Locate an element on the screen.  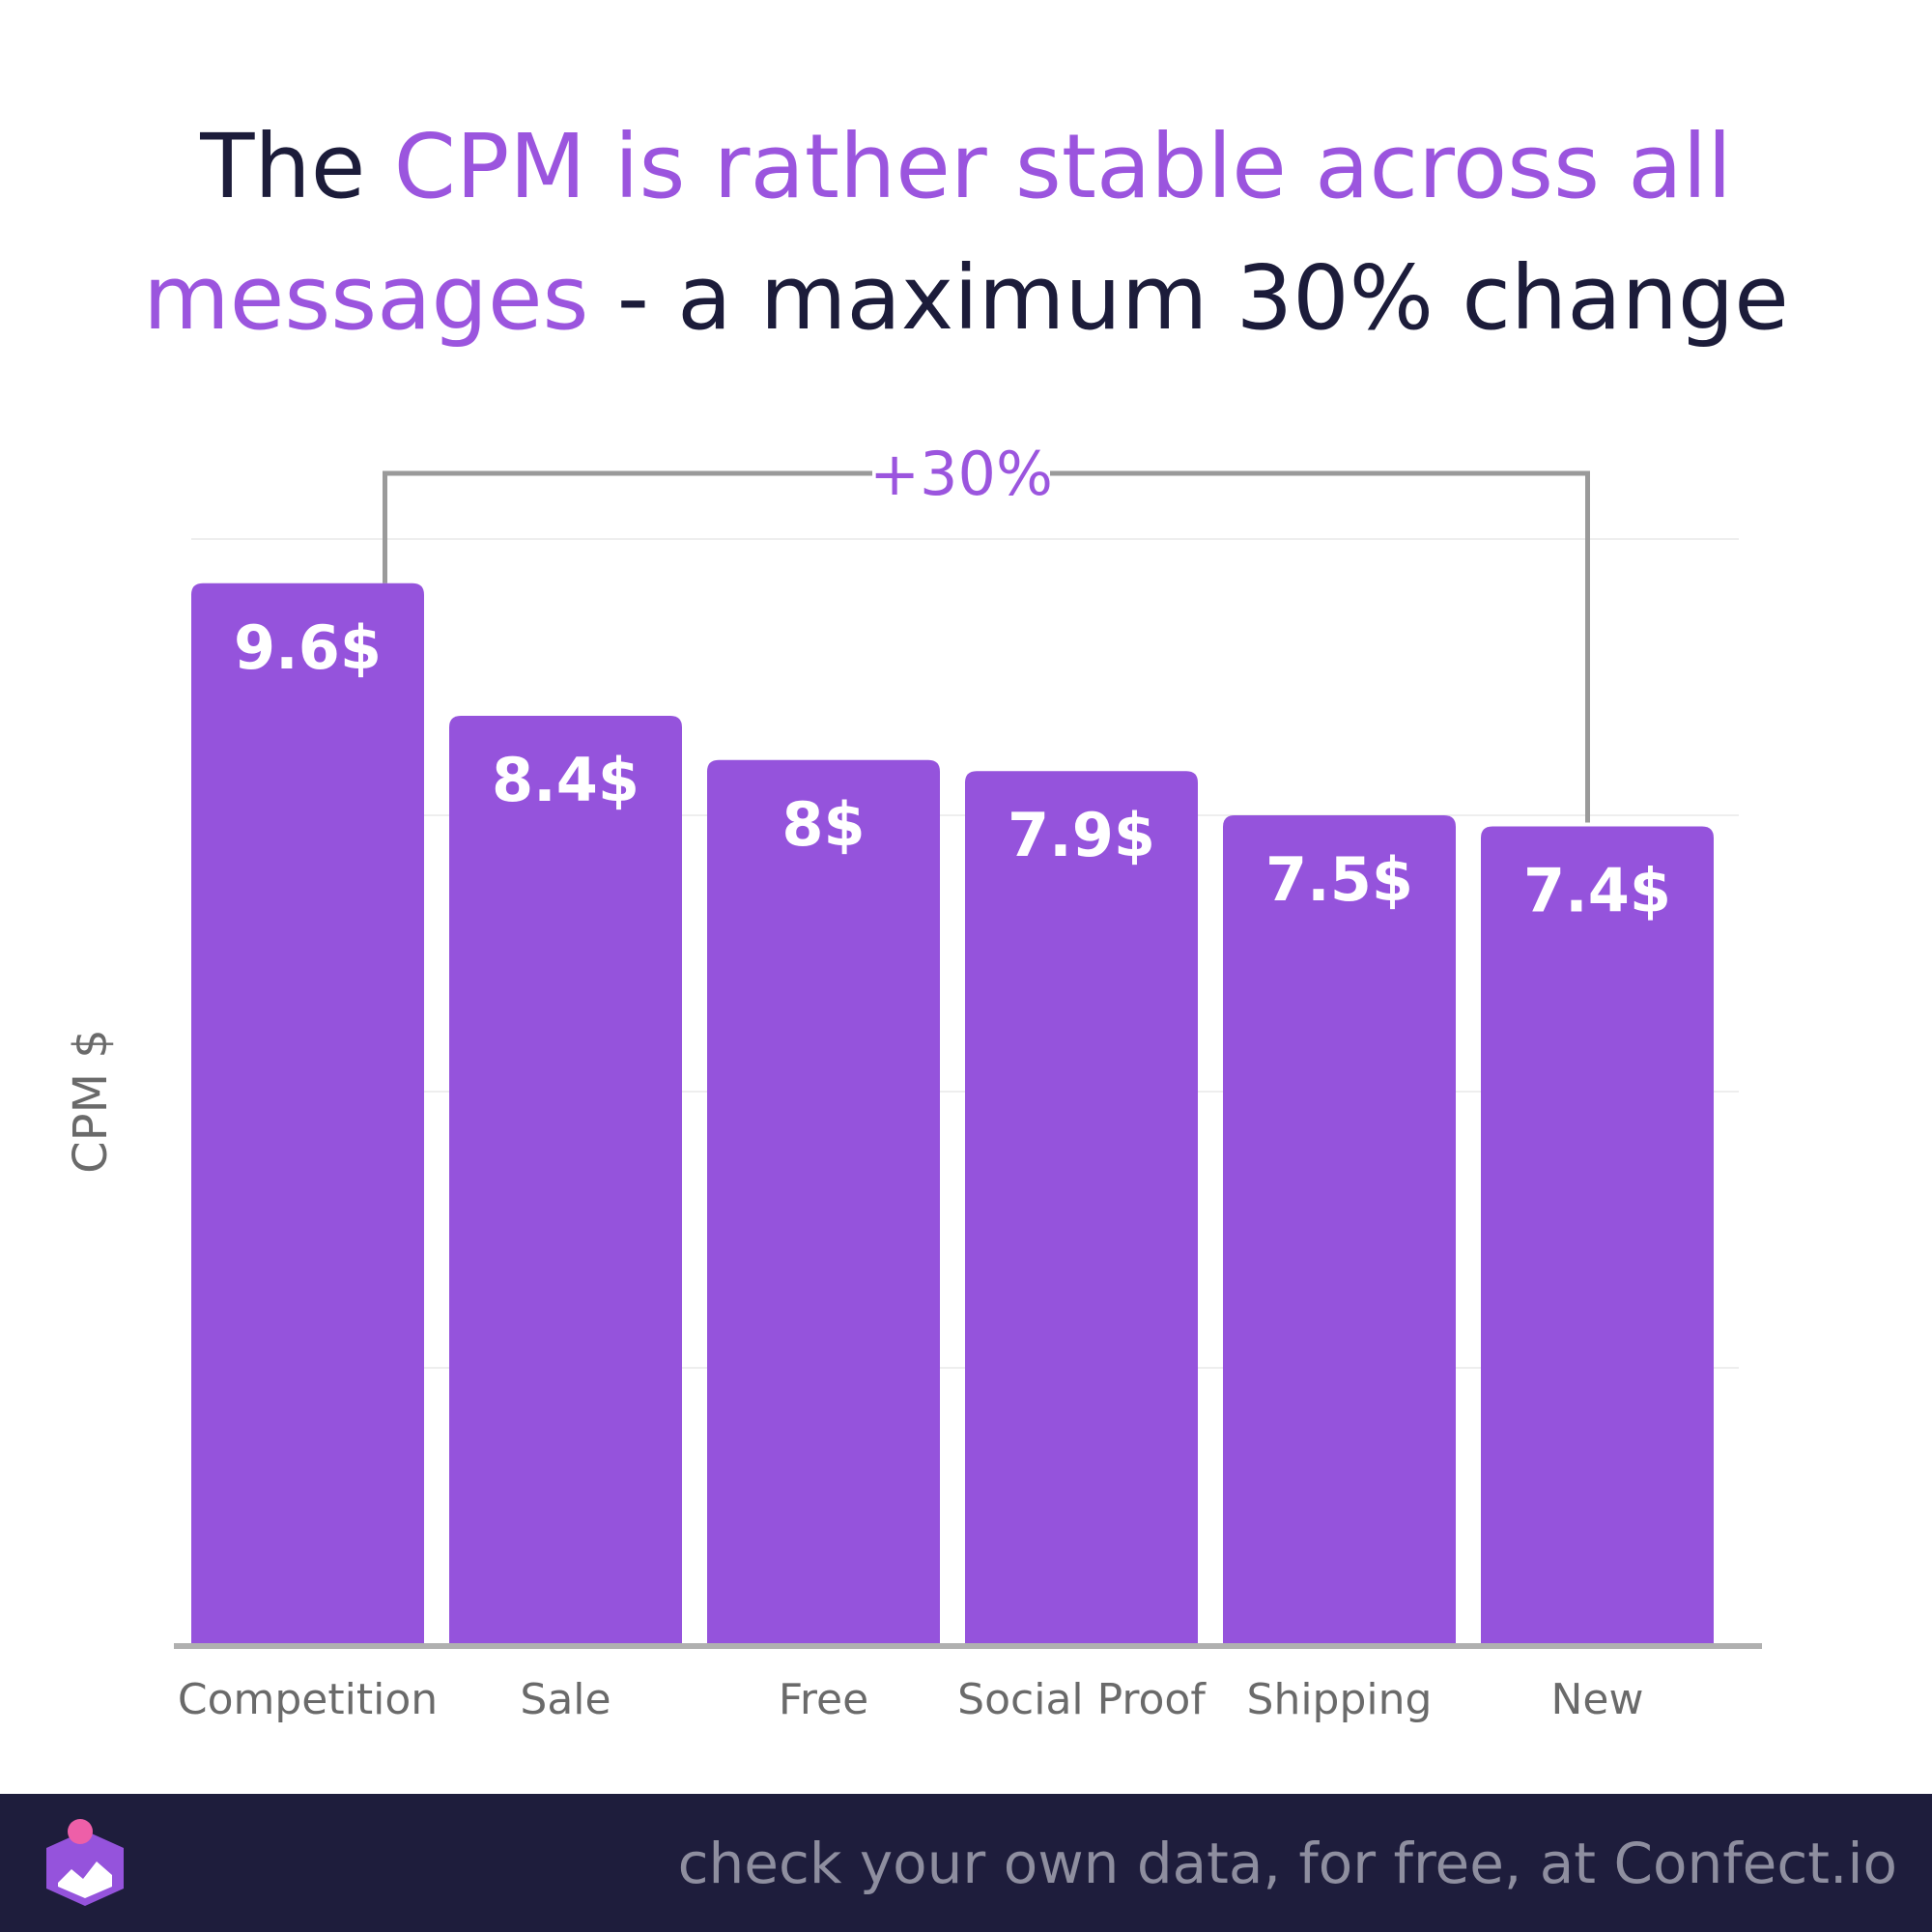
y-axis-label: CPM $ is located at coordinates (91, 1101).